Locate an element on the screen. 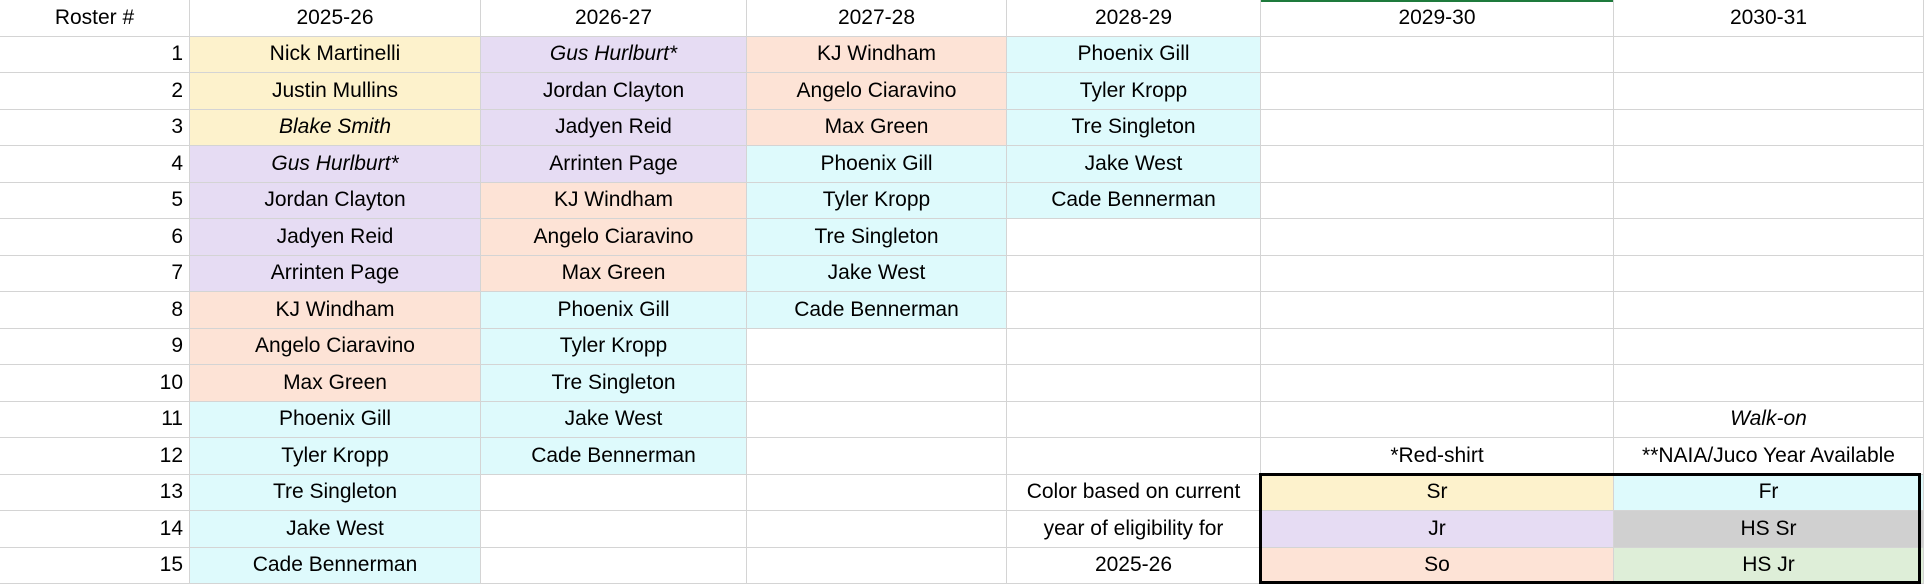  roster-number: 3 is located at coordinates (95, 127).